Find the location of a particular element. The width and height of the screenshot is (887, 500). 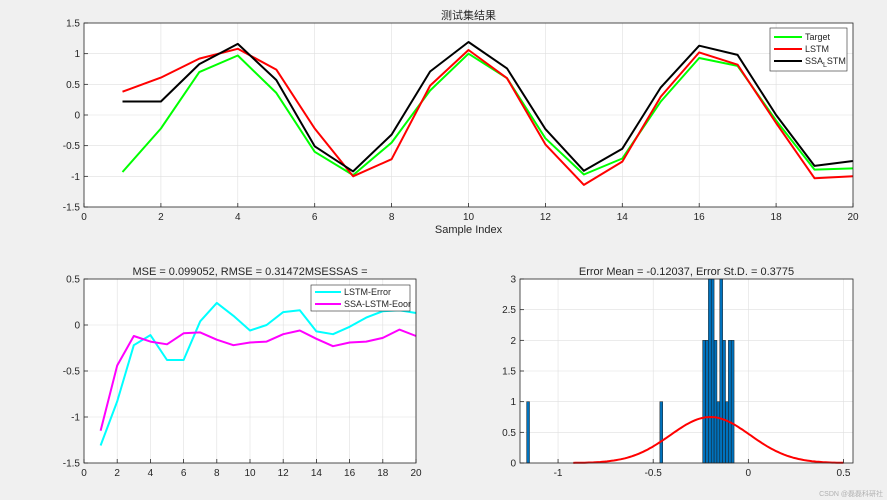

watermark: CSDN @磊磊科研社 is located at coordinates (851, 493).